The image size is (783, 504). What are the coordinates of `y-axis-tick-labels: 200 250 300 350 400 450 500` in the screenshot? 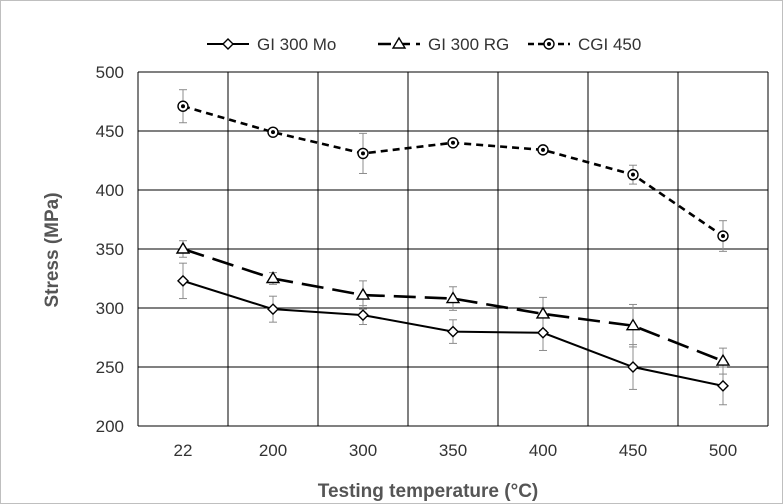 It's located at (110, 249).